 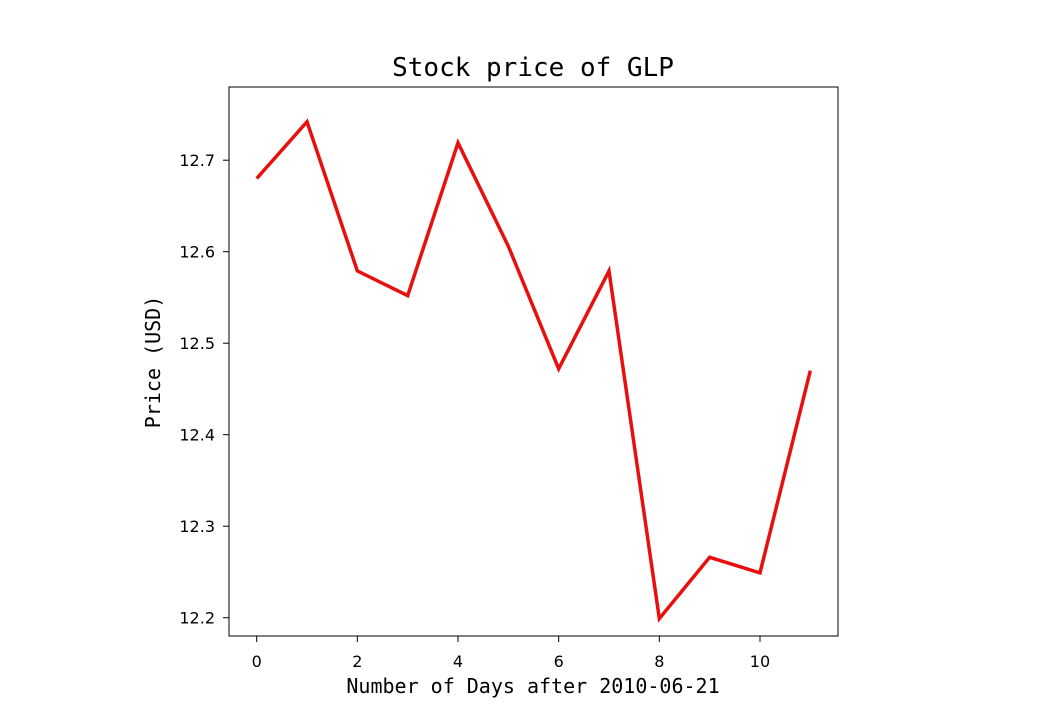 I want to click on y-tick-label: 12.6, so click(x=197, y=252).